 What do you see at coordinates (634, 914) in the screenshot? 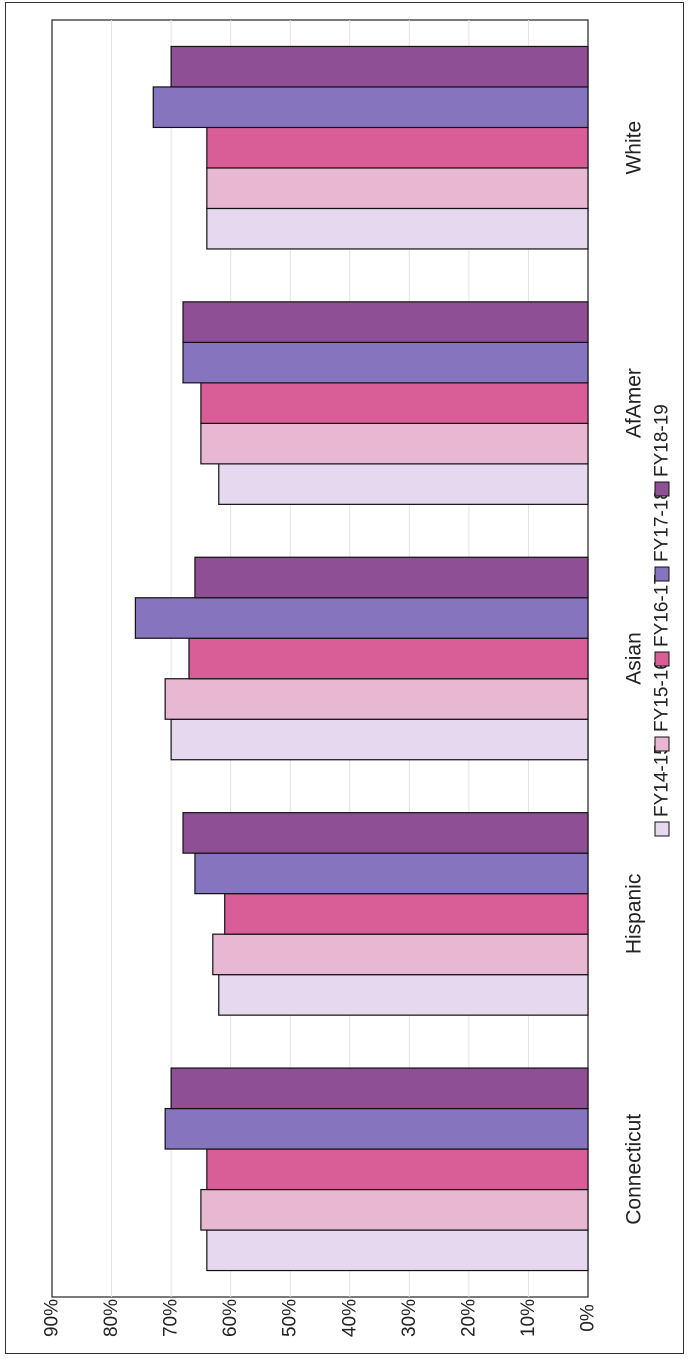
I see `category-label: Hispanic` at bounding box center [634, 914].